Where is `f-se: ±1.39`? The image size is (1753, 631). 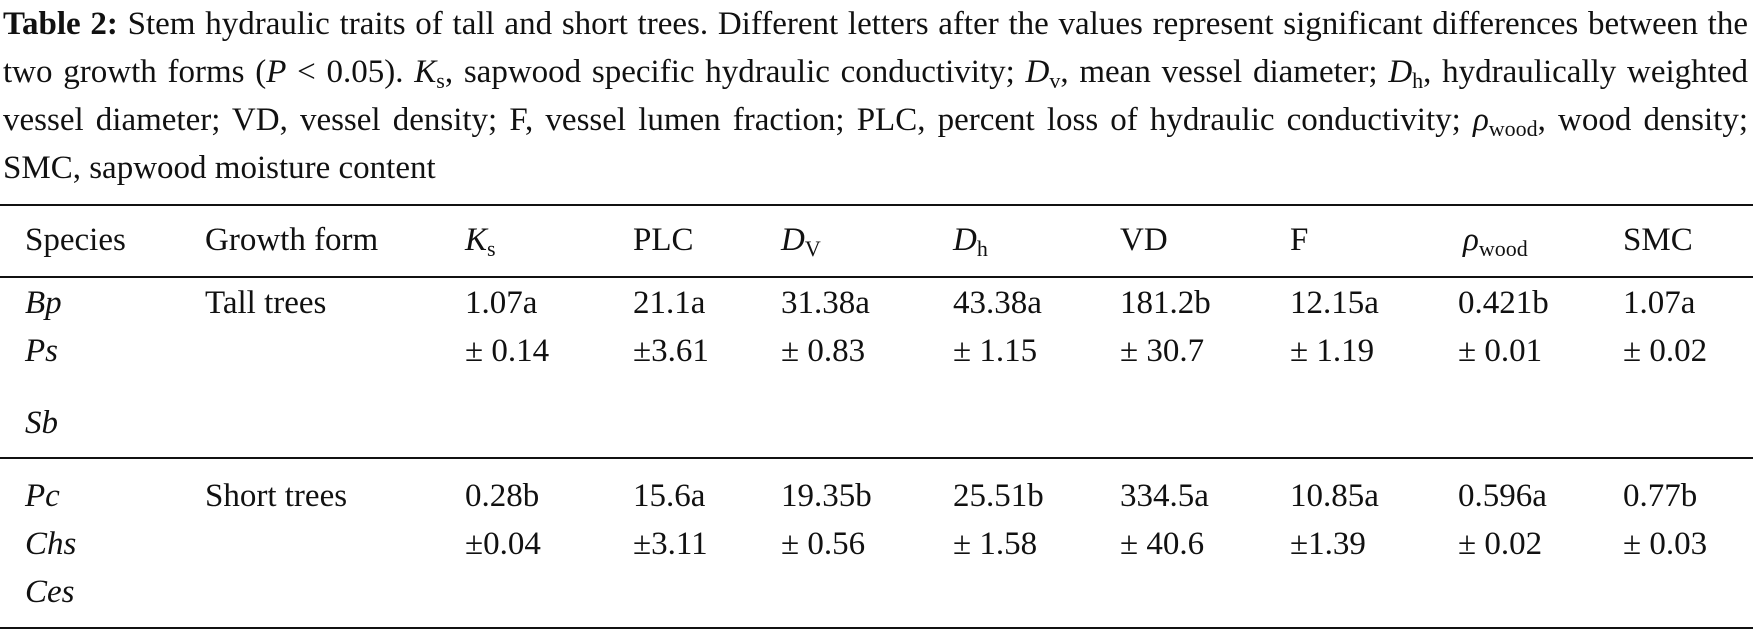 f-se: ±1.39 is located at coordinates (1328, 544).